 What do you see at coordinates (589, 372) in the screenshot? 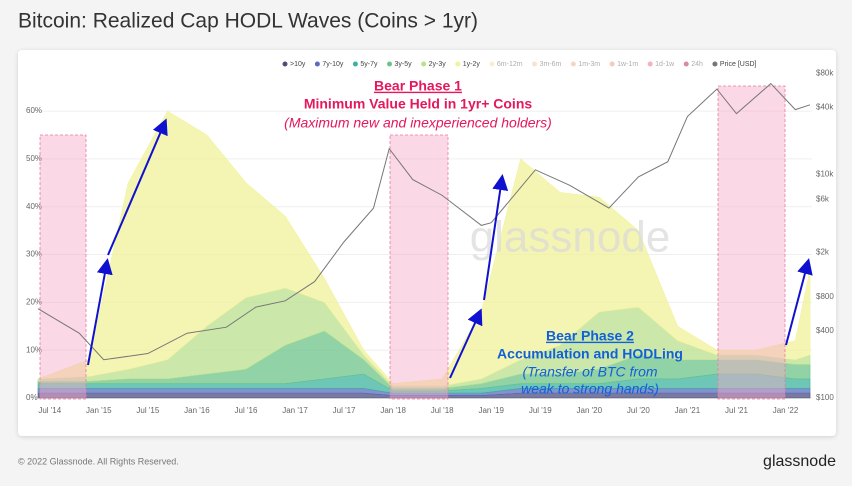
I see `annotation: (Transfer of BTC from` at bounding box center [589, 372].